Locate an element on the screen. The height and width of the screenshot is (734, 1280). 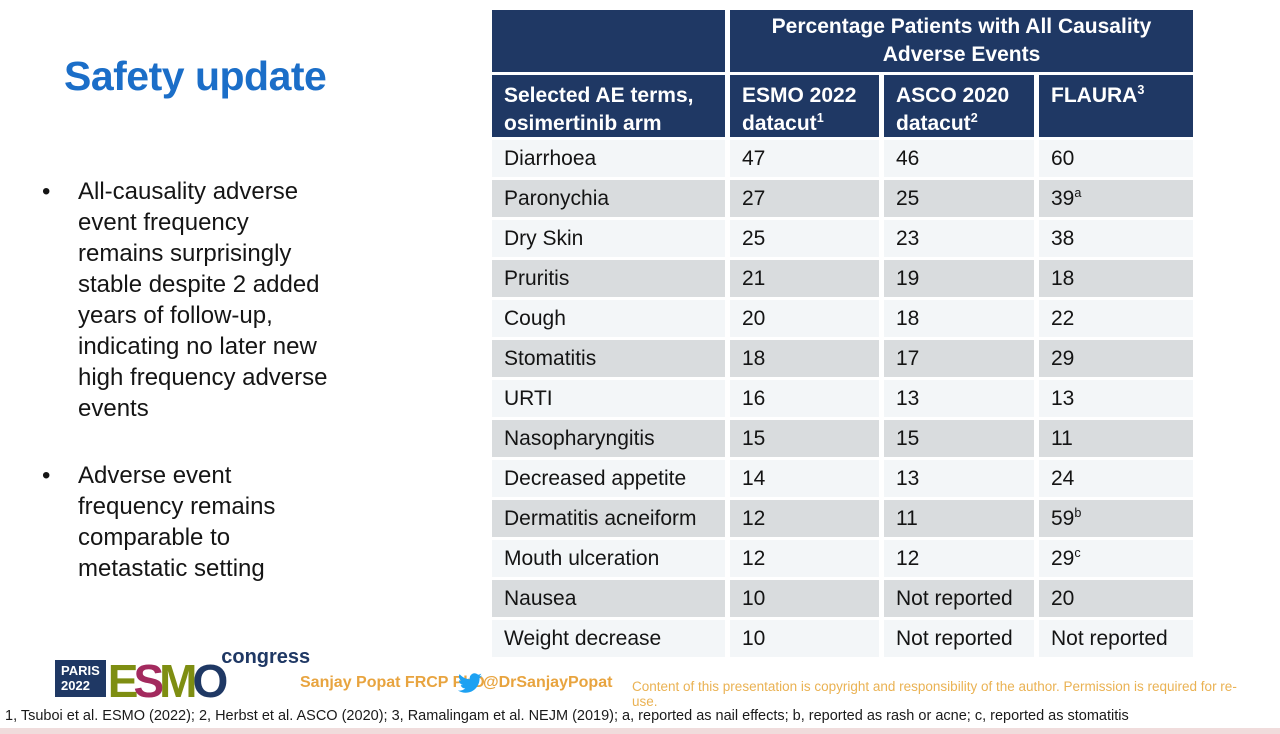
ae-term-cell: Cough is located at coordinates (608, 319).